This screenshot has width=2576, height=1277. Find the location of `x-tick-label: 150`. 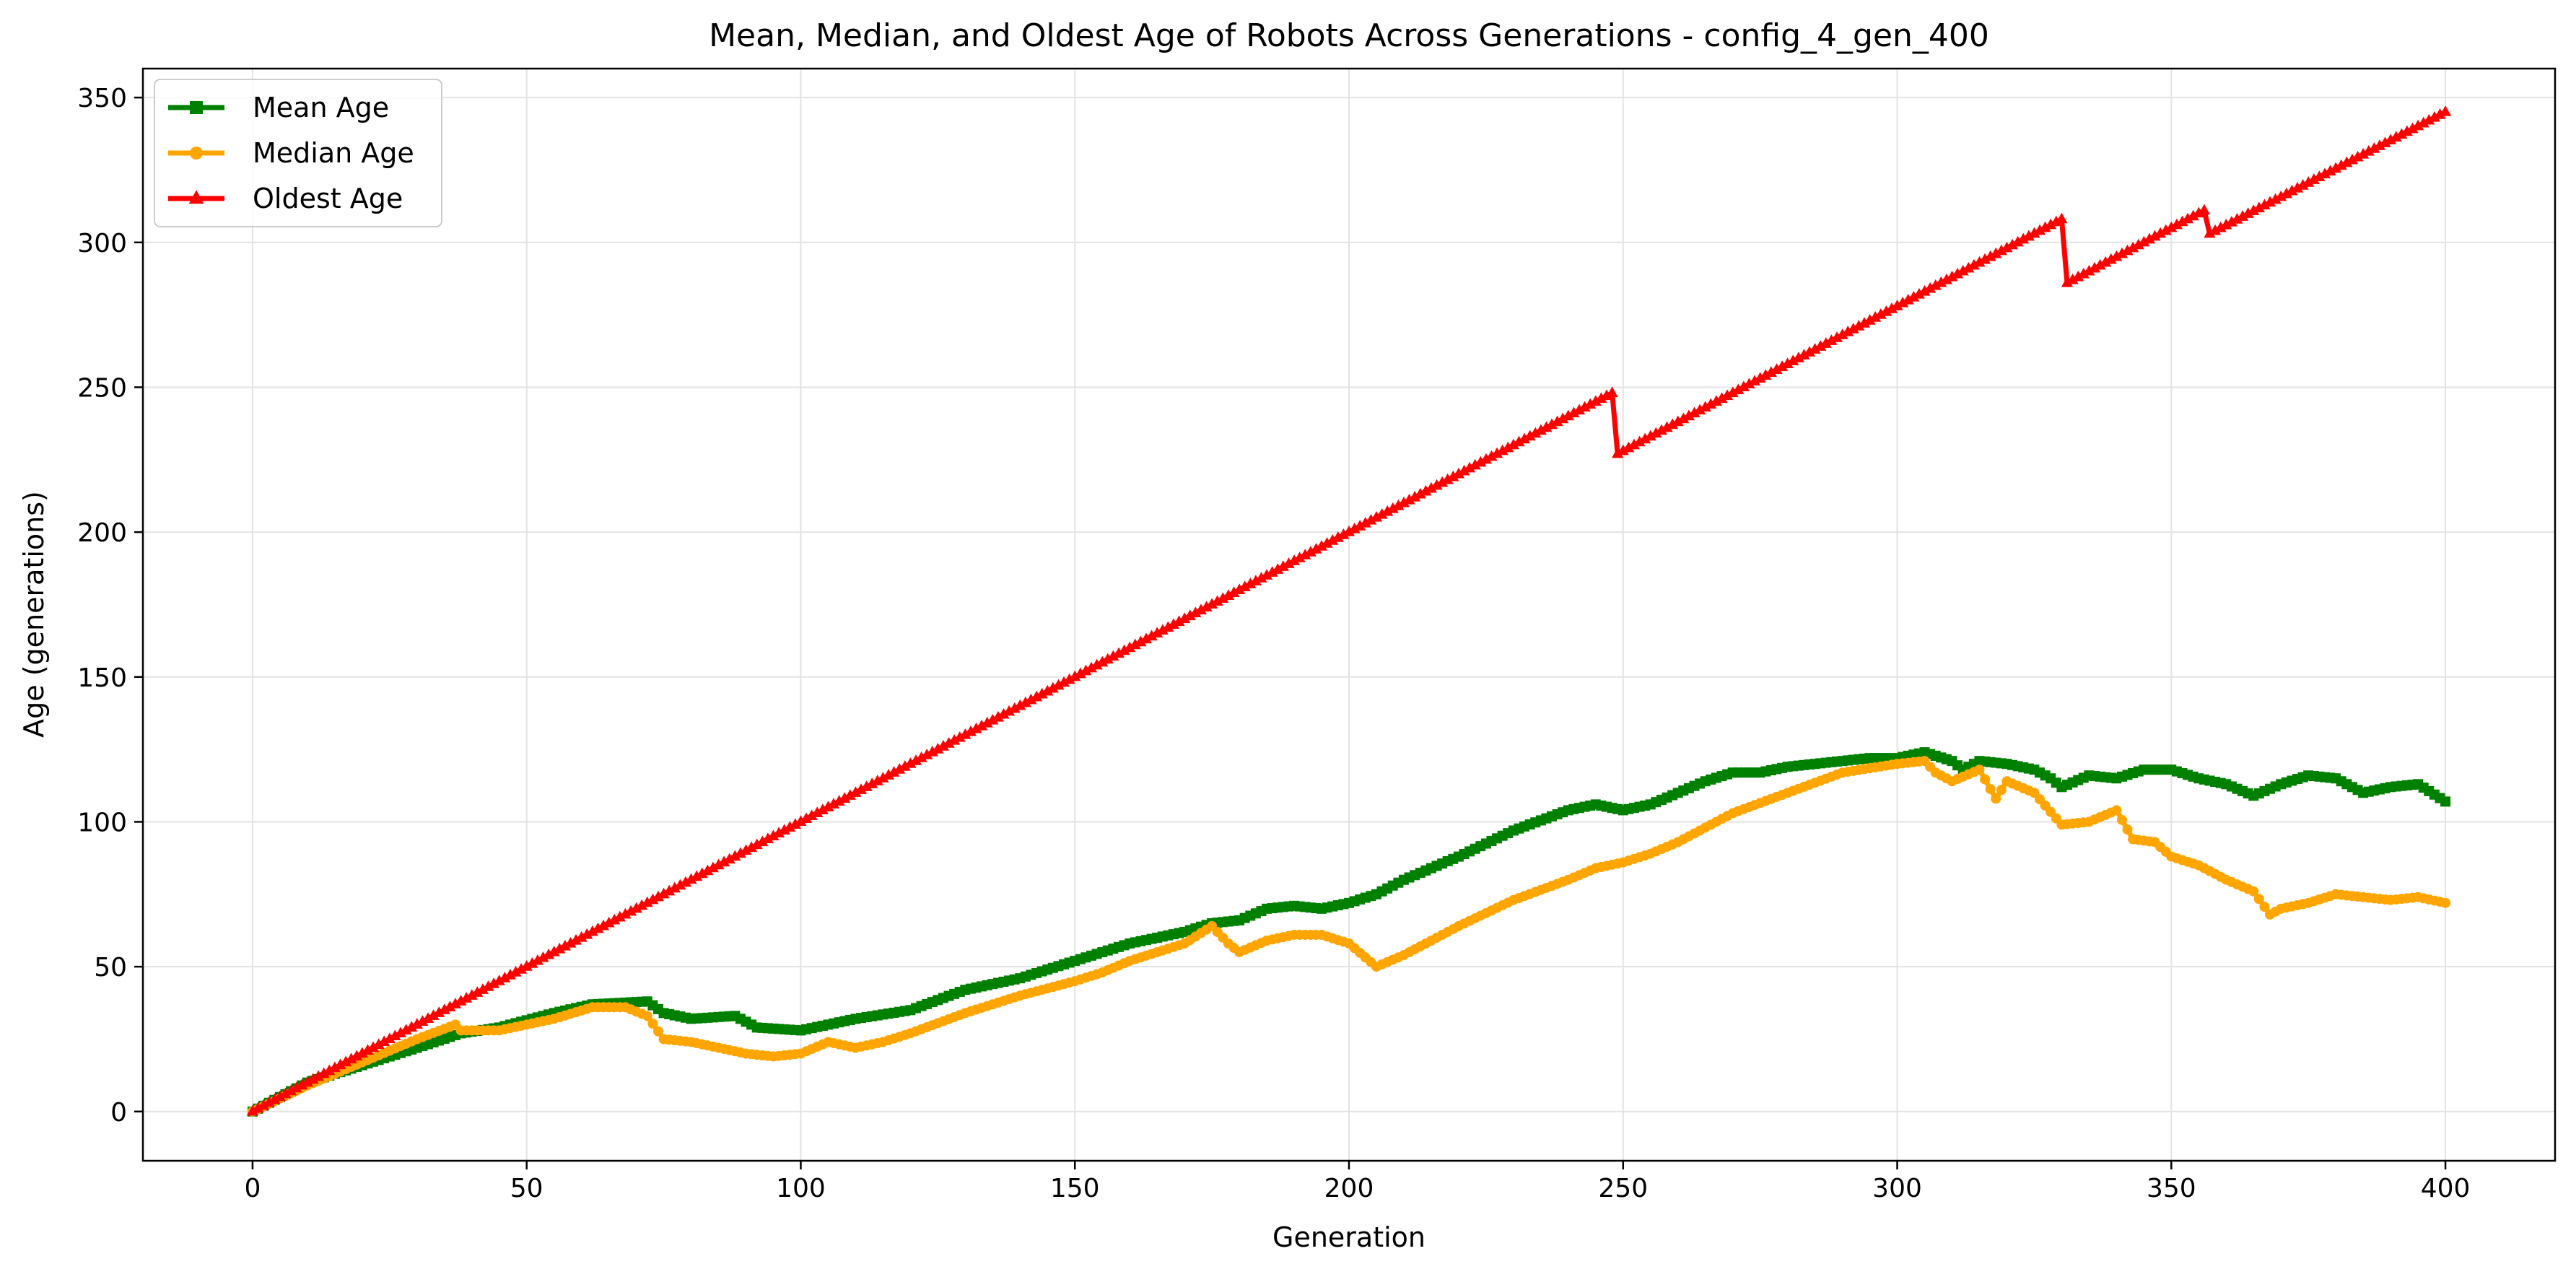

x-tick-label: 150 is located at coordinates (1075, 1188).